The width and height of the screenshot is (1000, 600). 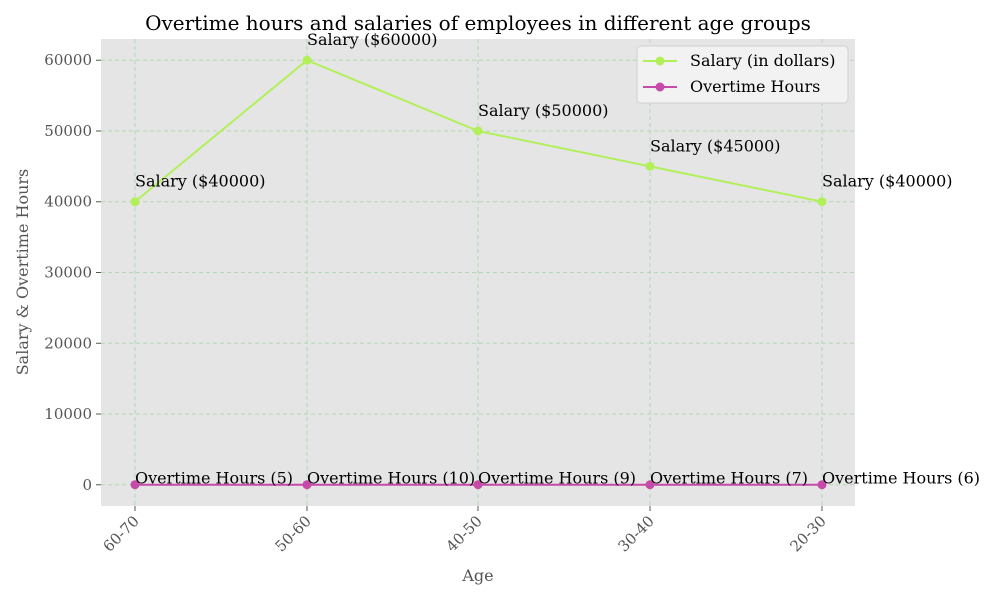 What do you see at coordinates (22, 272) in the screenshot?
I see `y-axis-label: Salary & Overtime Hours` at bounding box center [22, 272].